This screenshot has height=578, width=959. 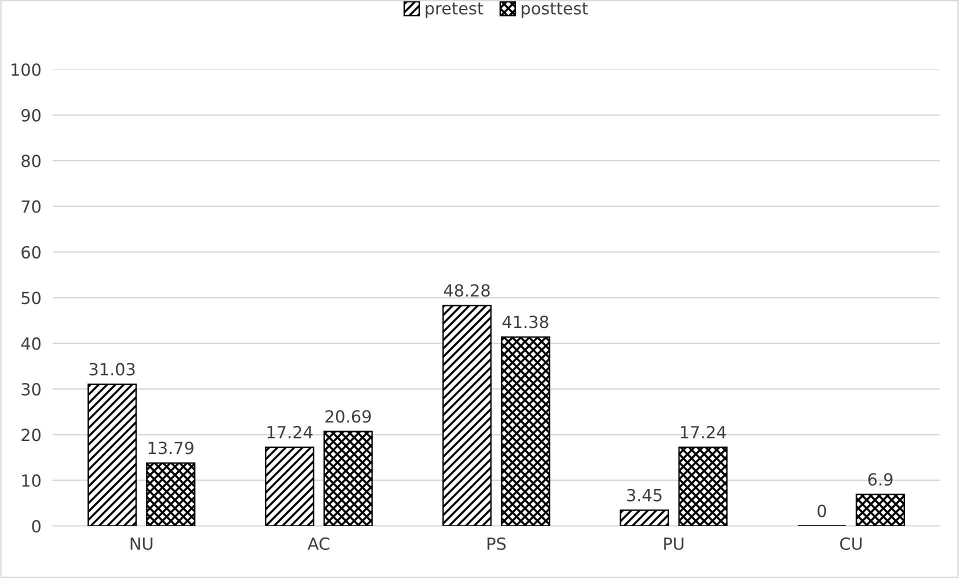 I want to click on y-tick-label: 90, so click(x=31, y=115).